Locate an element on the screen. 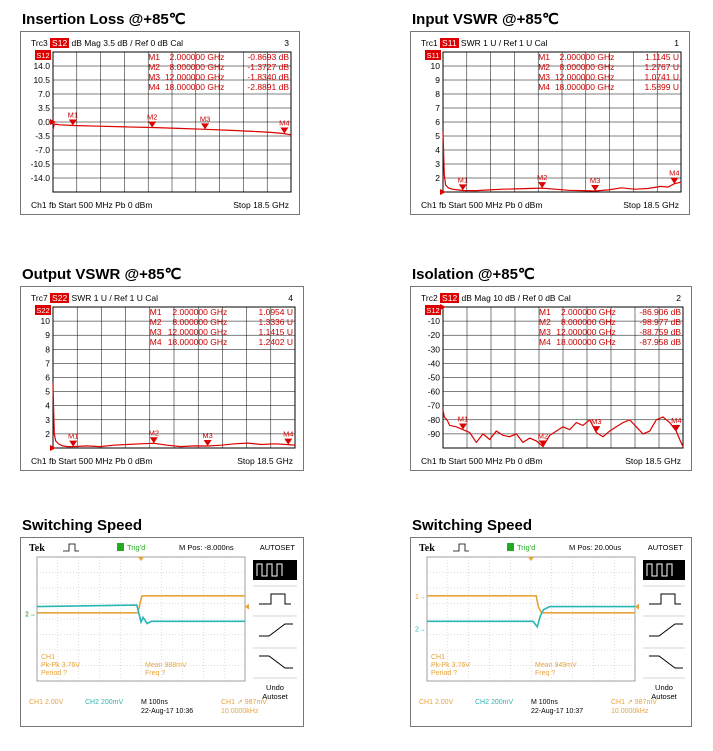  y-tick-label: -40 is located at coordinates (434, 363).